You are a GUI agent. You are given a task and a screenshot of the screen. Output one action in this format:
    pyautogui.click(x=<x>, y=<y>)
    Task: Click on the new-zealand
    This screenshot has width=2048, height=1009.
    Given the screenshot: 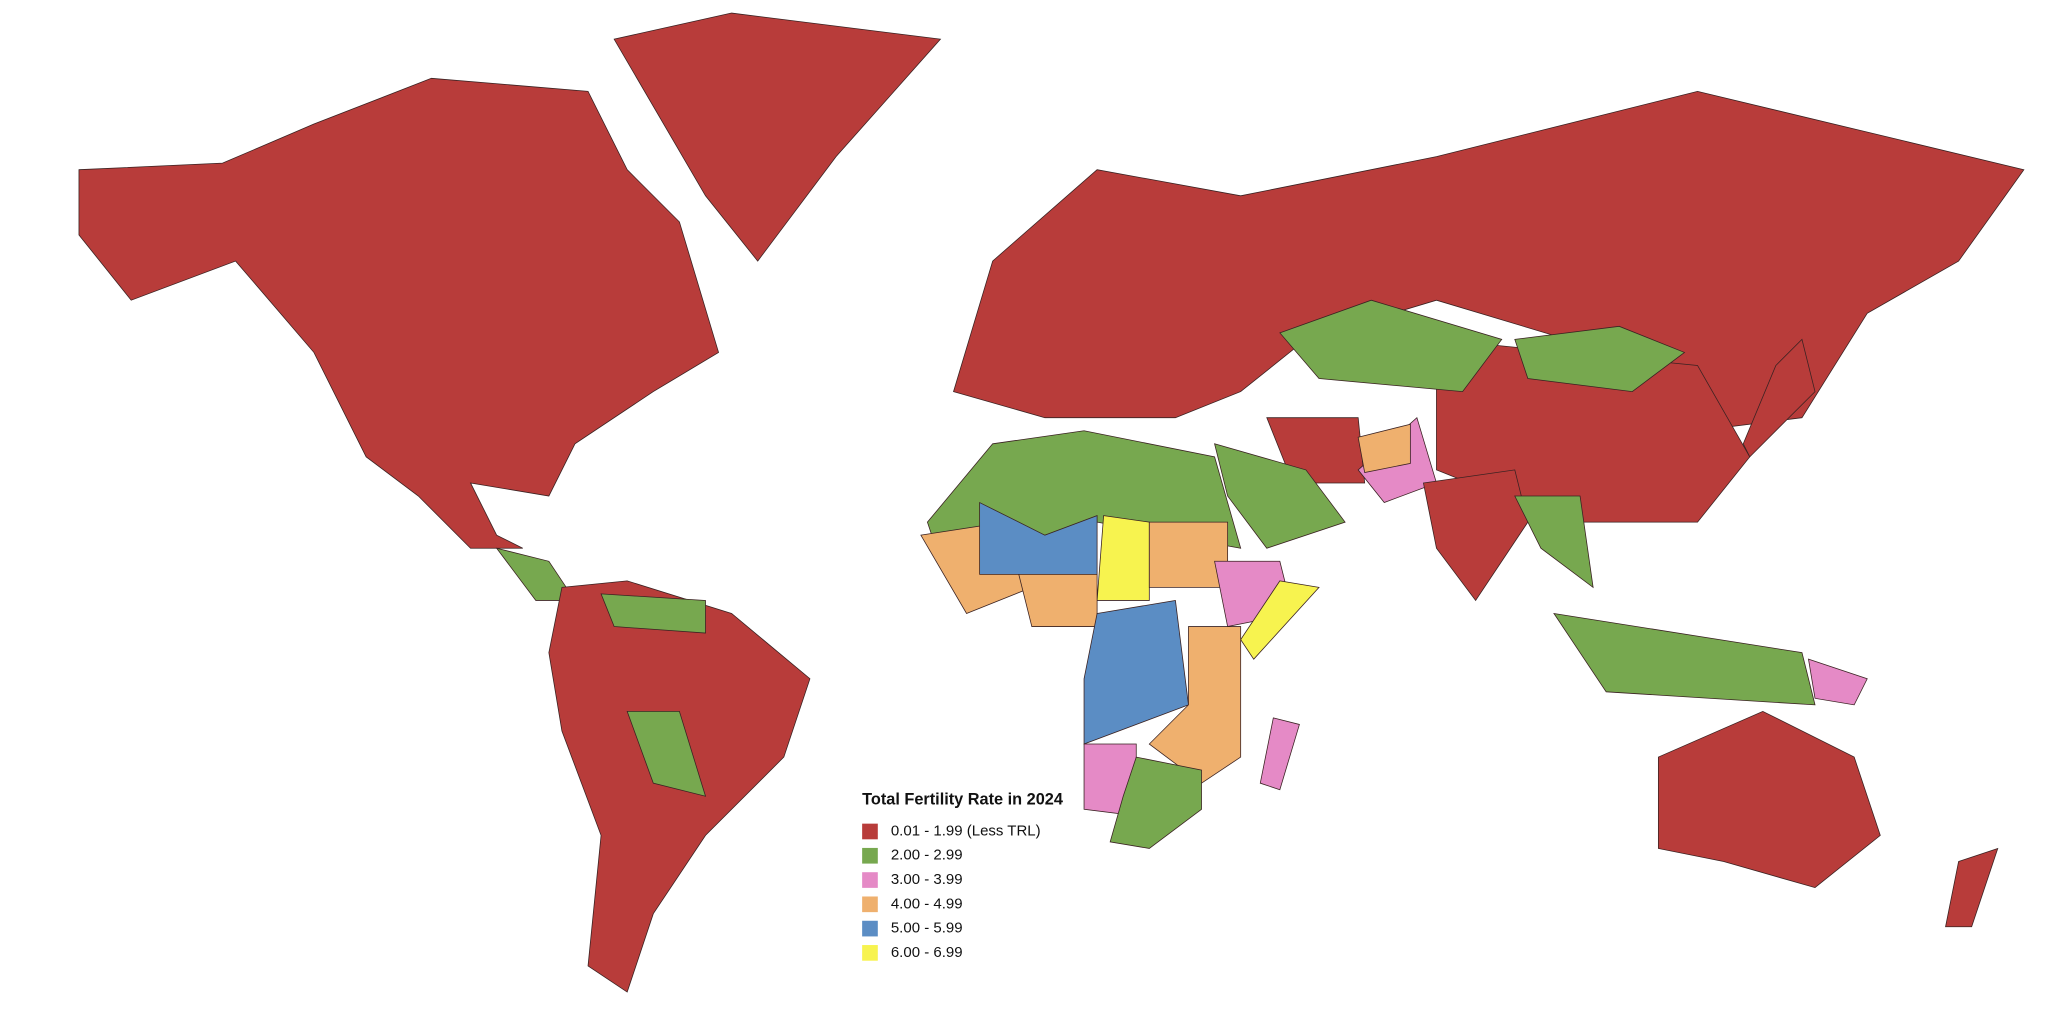 What is the action you would take?
    pyautogui.click(x=1972, y=887)
    